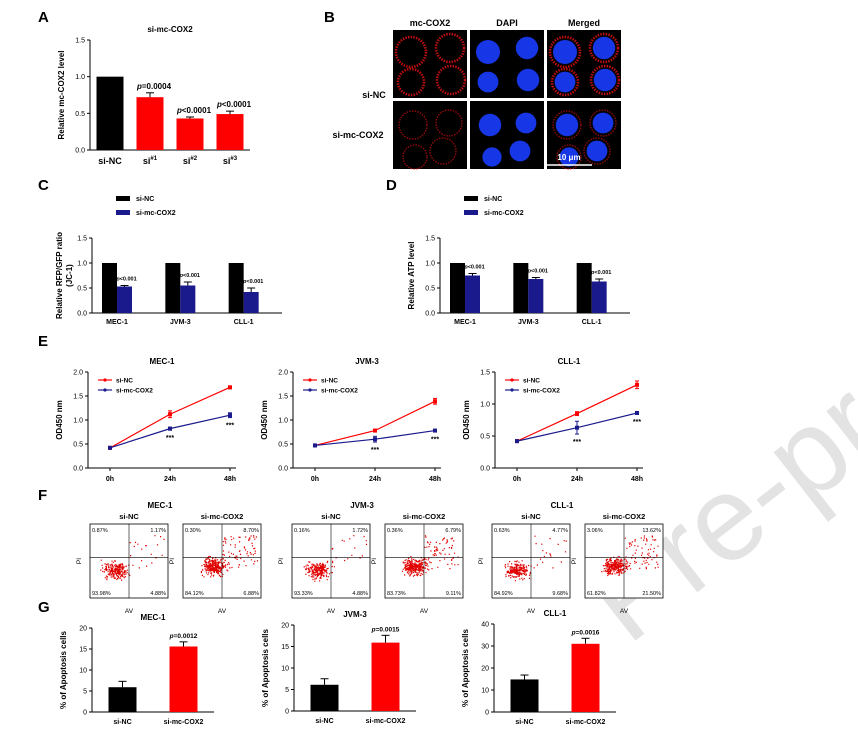  Describe the element at coordinates (472, 294) in the screenshot. I see `bar-mec-1-si-mc-cox2` at that location.